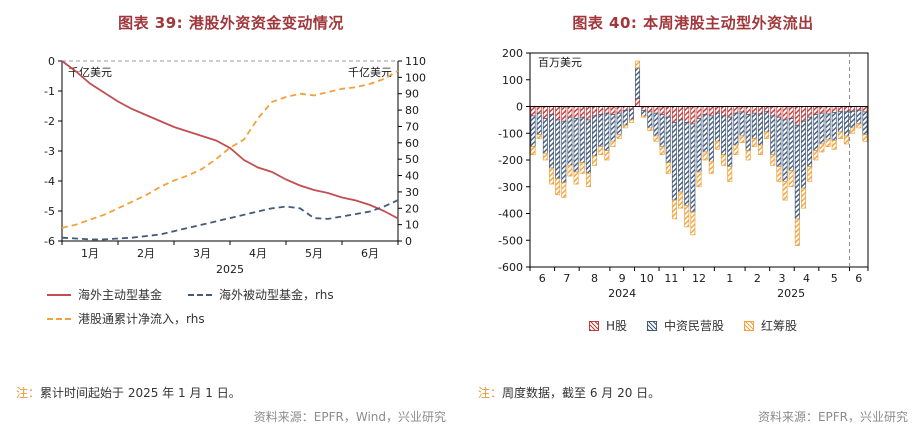  What do you see at coordinates (622, 293) in the screenshot?
I see `axis-label: 2024` at bounding box center [622, 293].